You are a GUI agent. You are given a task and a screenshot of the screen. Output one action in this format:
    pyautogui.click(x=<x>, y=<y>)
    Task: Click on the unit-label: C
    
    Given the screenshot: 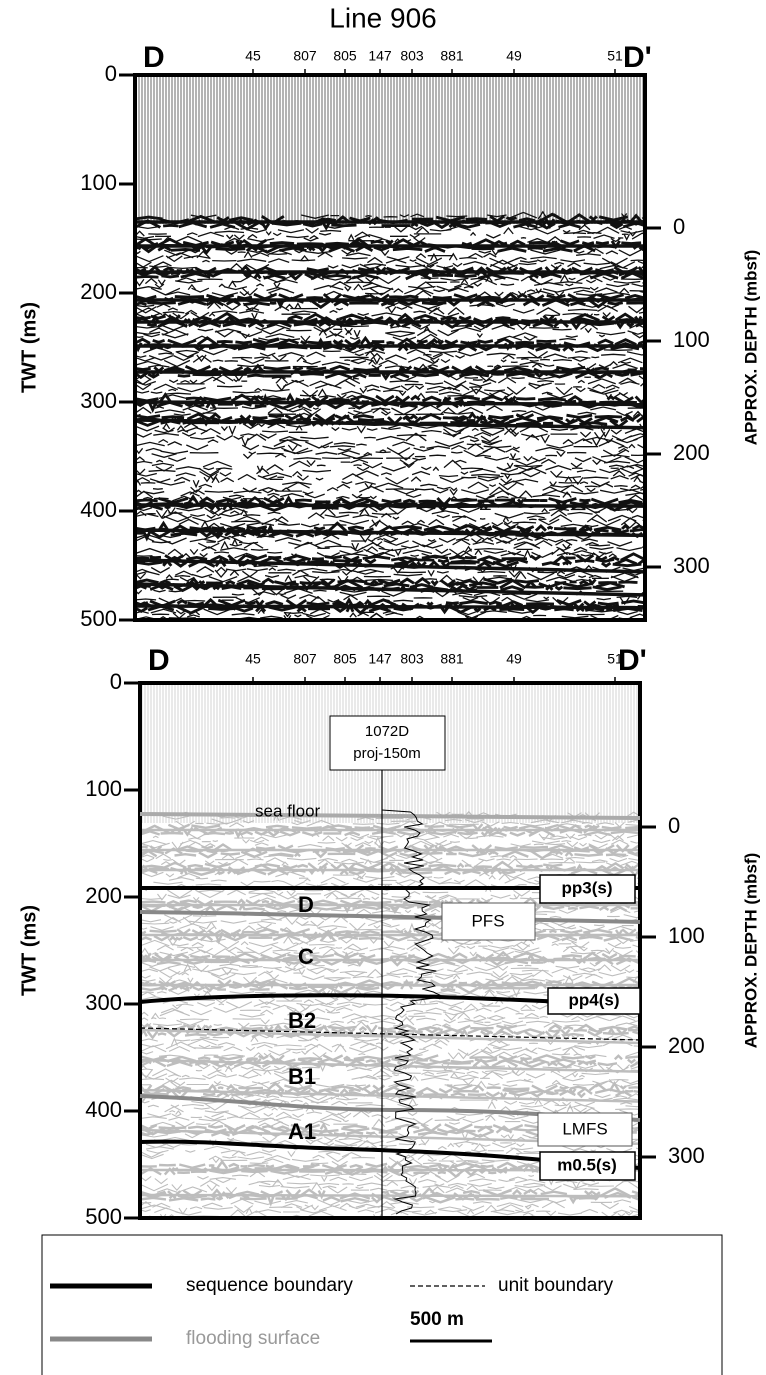 What is the action you would take?
    pyautogui.click(x=306, y=956)
    